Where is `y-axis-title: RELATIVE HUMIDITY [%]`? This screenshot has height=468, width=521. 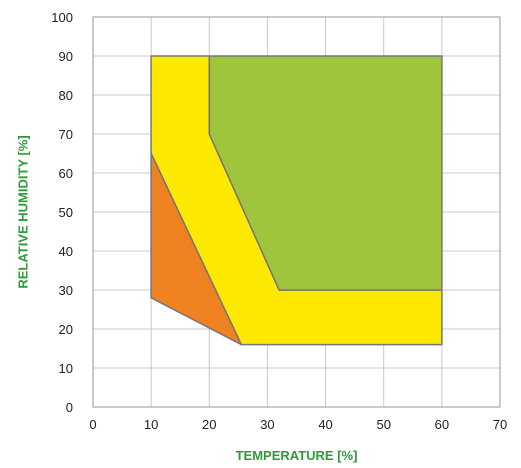 y-axis-title: RELATIVE HUMIDITY [%] is located at coordinates (22, 211).